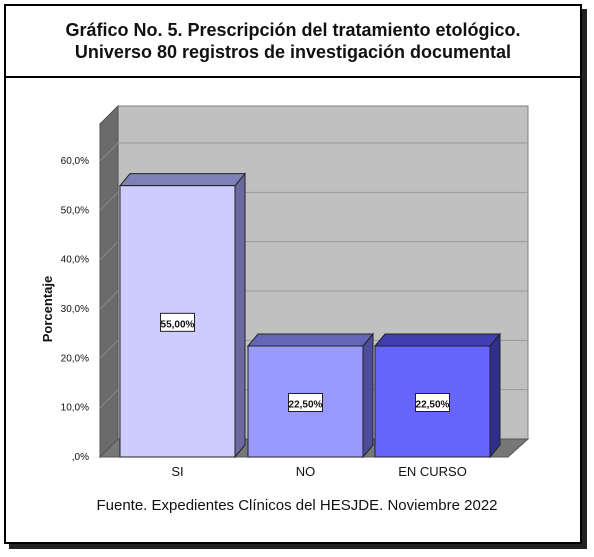 This screenshot has height=557, width=594. What do you see at coordinates (75, 260) in the screenshot?
I see `y-tick-label: 40,0%` at bounding box center [75, 260].